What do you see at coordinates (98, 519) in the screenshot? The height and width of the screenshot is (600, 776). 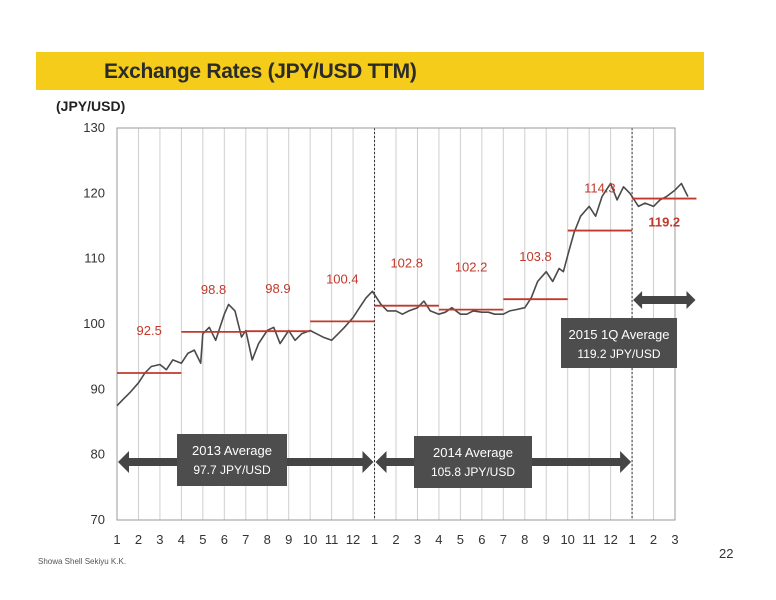 I see `y-tick-label: 70` at bounding box center [98, 519].